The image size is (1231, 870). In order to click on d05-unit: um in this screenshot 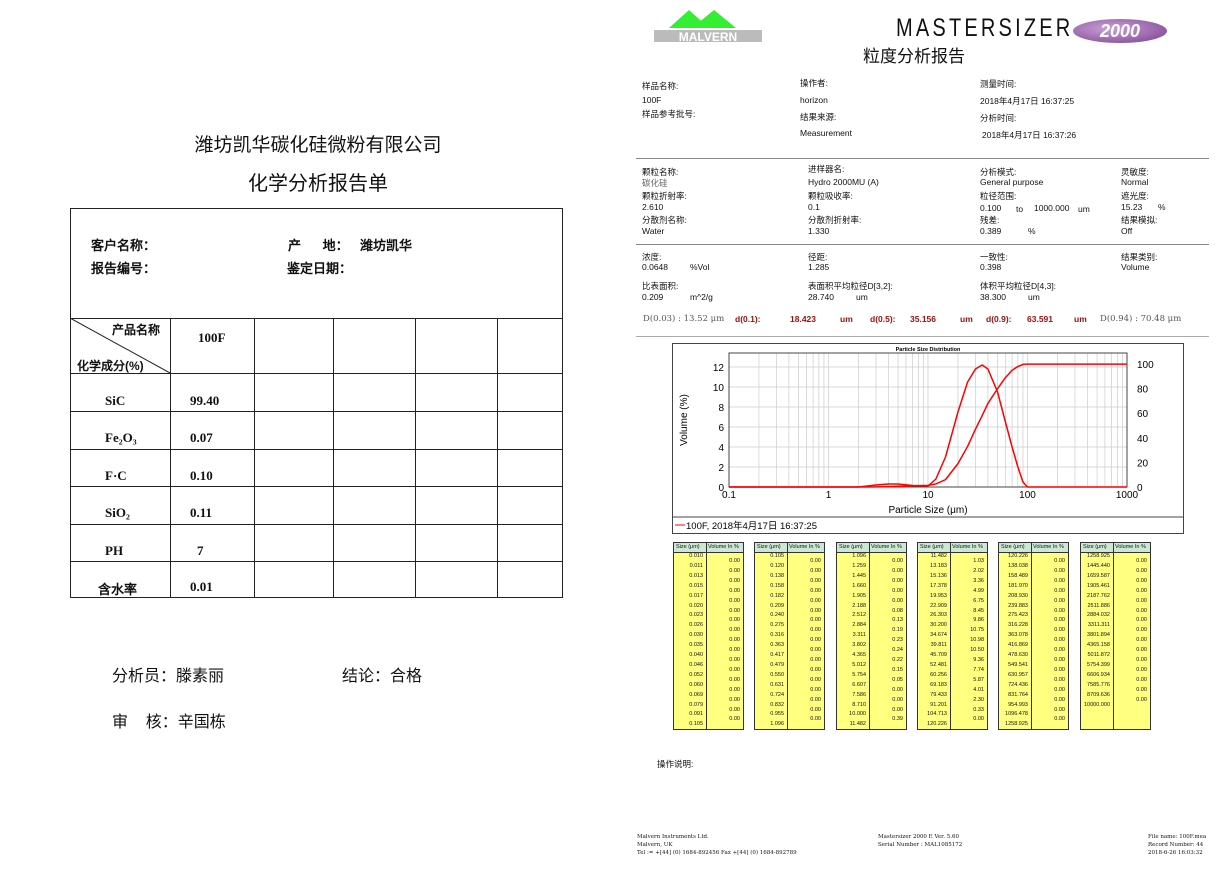, I will do `click(966, 319)`.